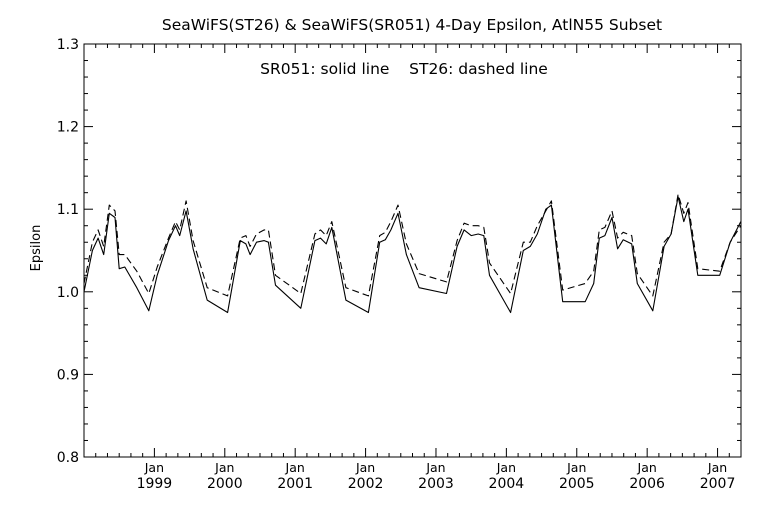 The image size is (768, 512). What do you see at coordinates (718, 484) in the screenshot?
I see `x-tick-year-label: 2007` at bounding box center [718, 484].